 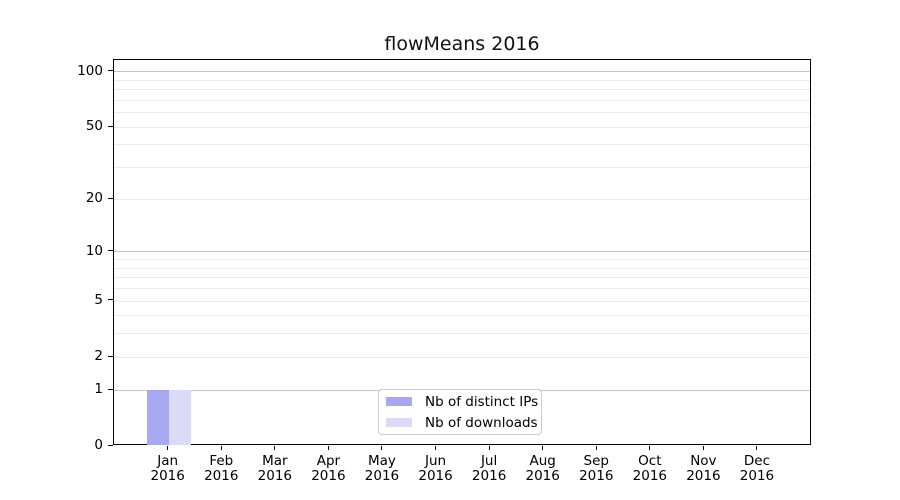 I want to click on y-tick-label: 100, so click(x=90, y=70).